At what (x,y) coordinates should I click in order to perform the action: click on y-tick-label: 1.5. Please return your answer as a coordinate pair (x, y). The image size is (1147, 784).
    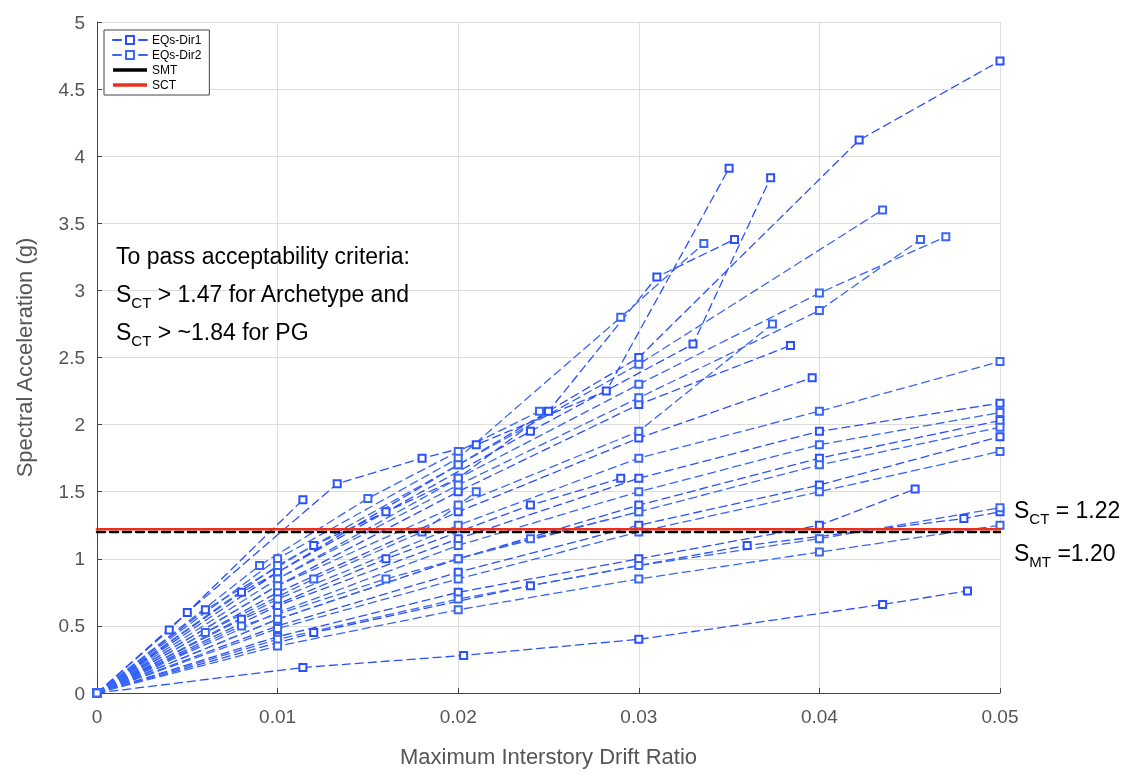
    Looking at the image, I should click on (71, 492).